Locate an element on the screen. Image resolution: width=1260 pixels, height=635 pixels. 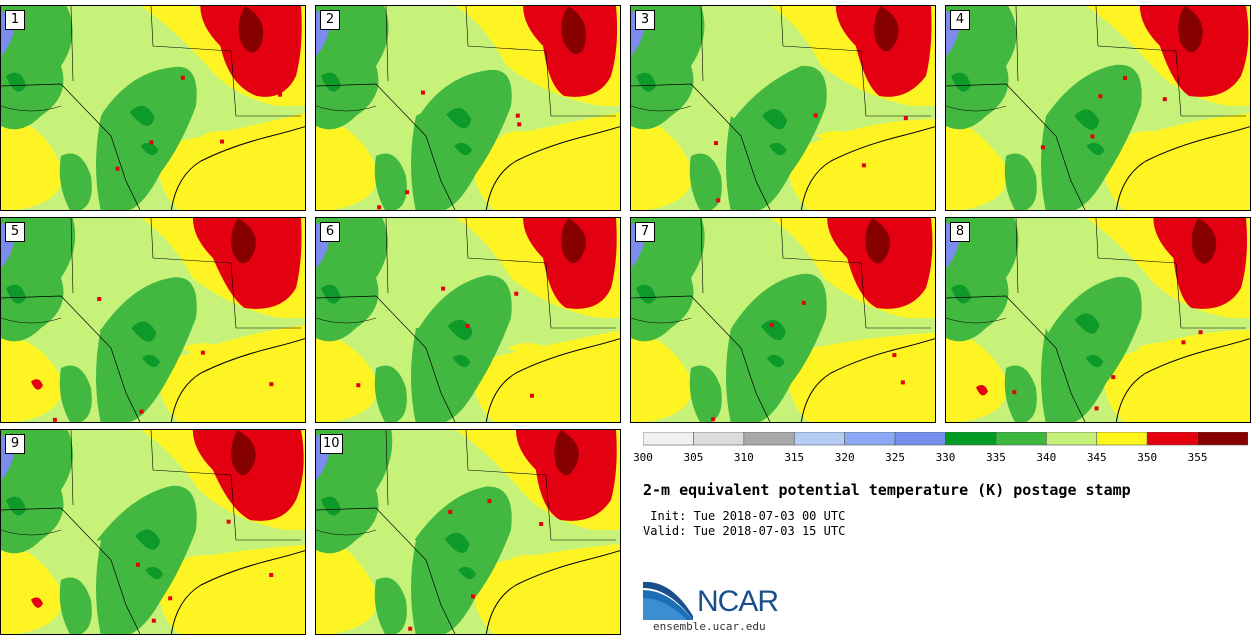
postage-stamp-panel: 1 is located at coordinates (153, 108).